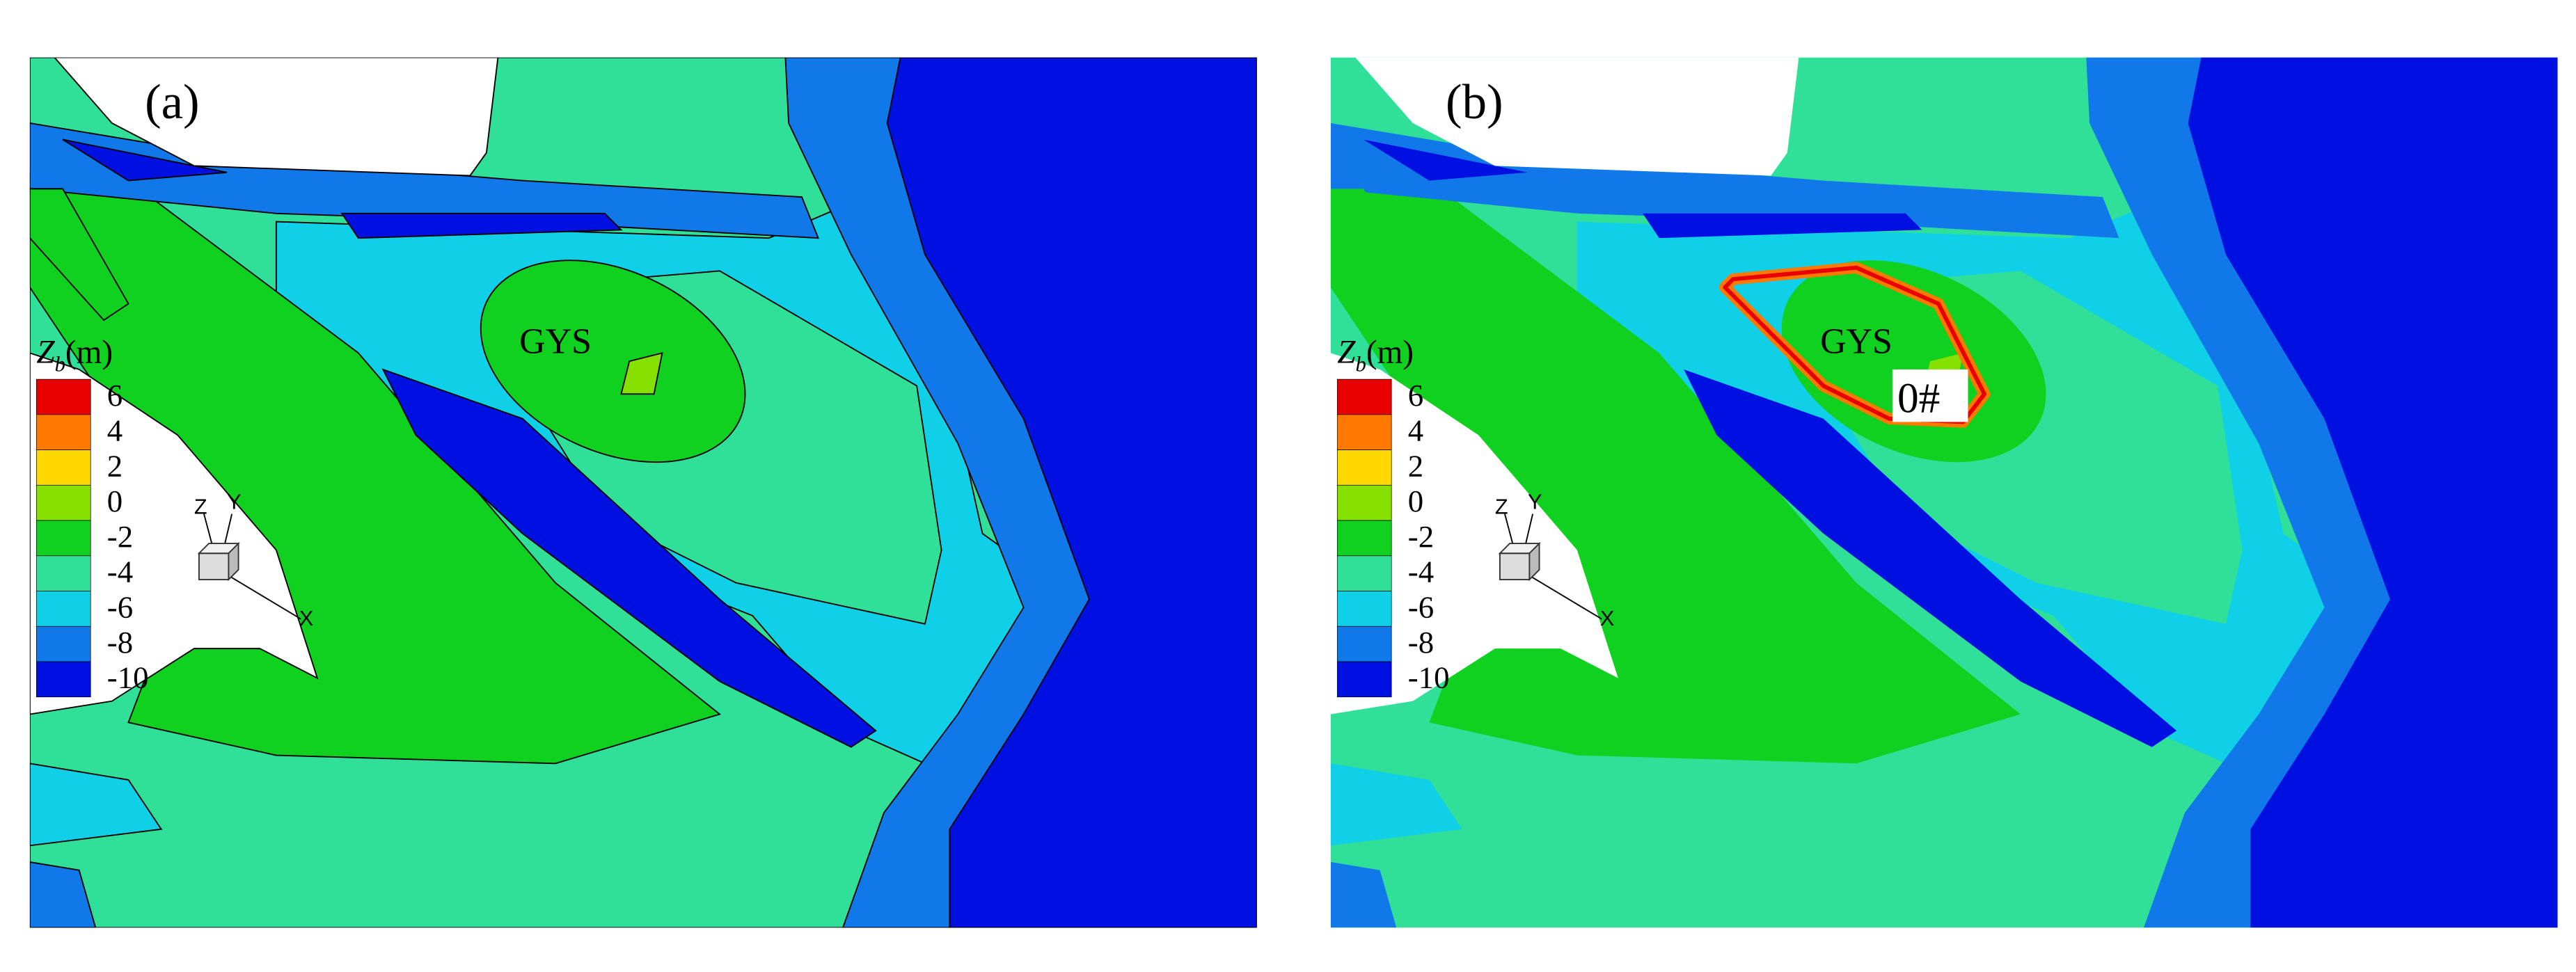 The height and width of the screenshot is (972, 2576). I want to click on label-box, so click(1930, 396).